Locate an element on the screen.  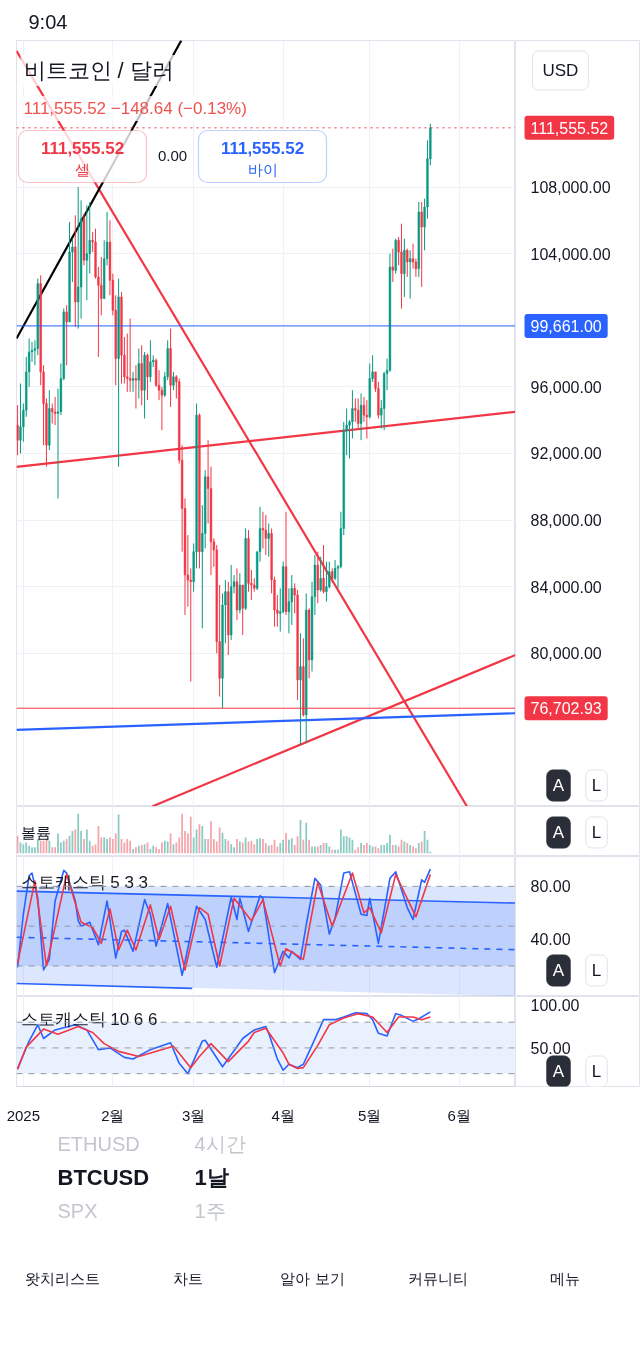
y-tick-label: 100.00 is located at coordinates (555, 1006).